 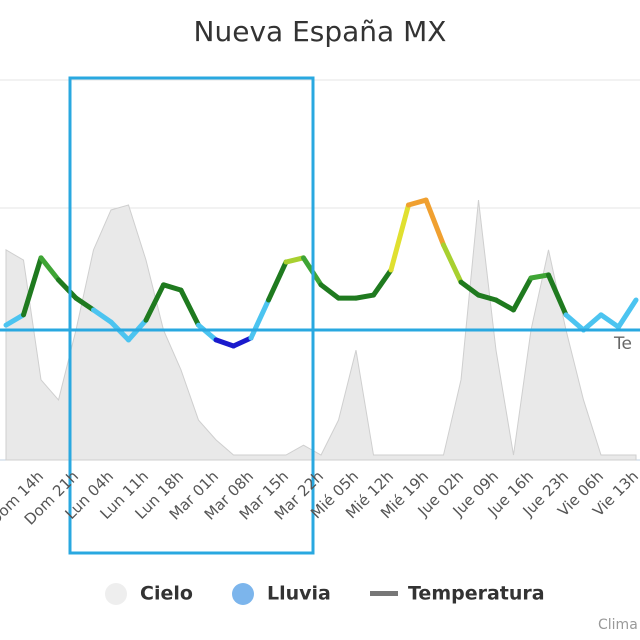 I want to click on chart-title: Nueva España MX, so click(x=320, y=31).